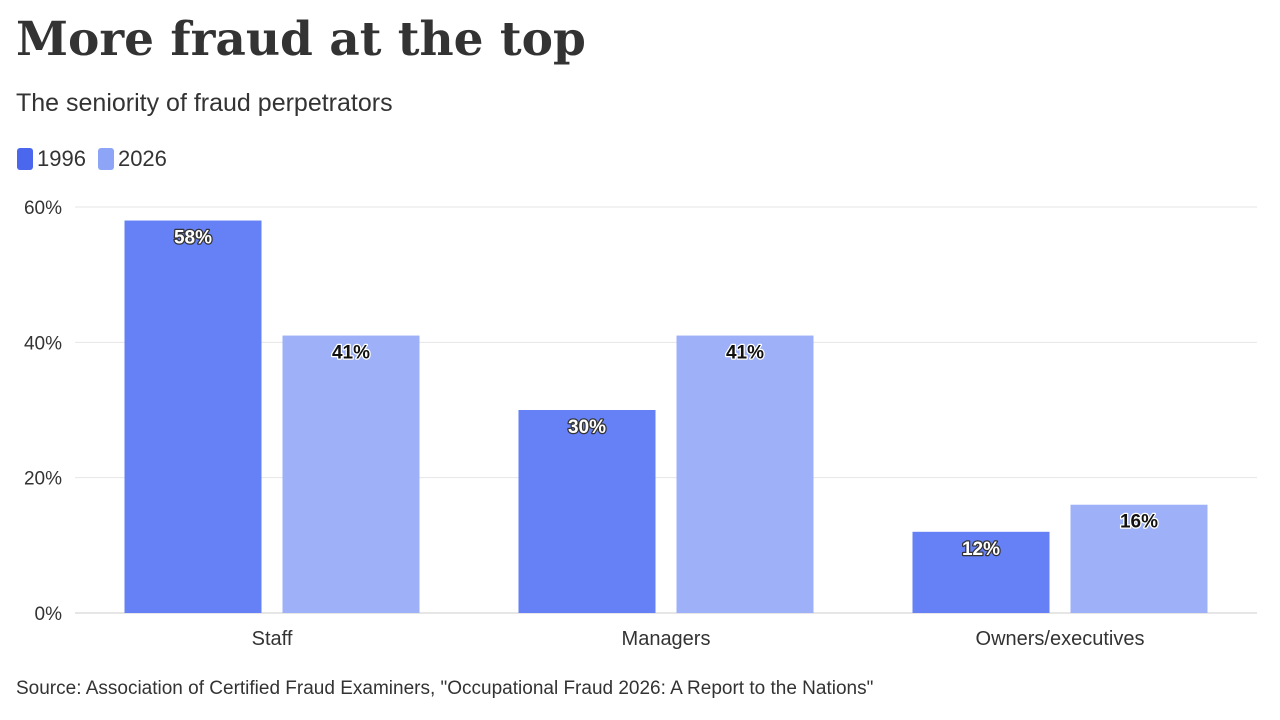  I want to click on legend-item-1996: 1996, so click(51, 159).